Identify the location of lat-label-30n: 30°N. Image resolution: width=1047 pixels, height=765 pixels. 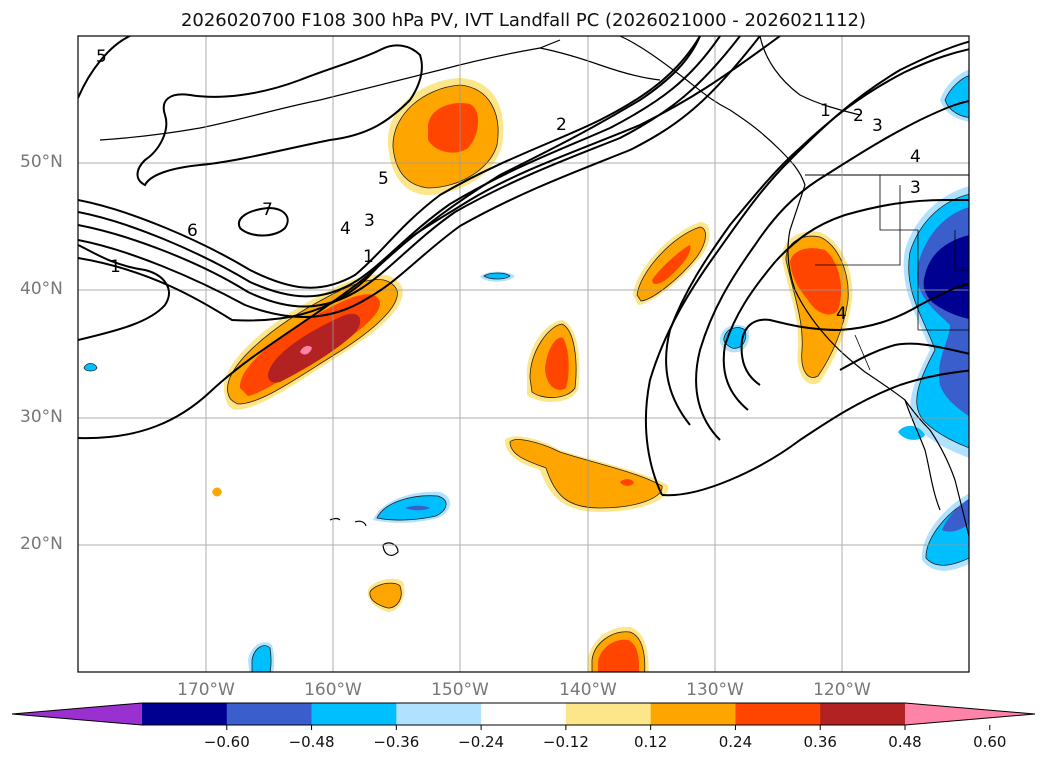
(41, 417).